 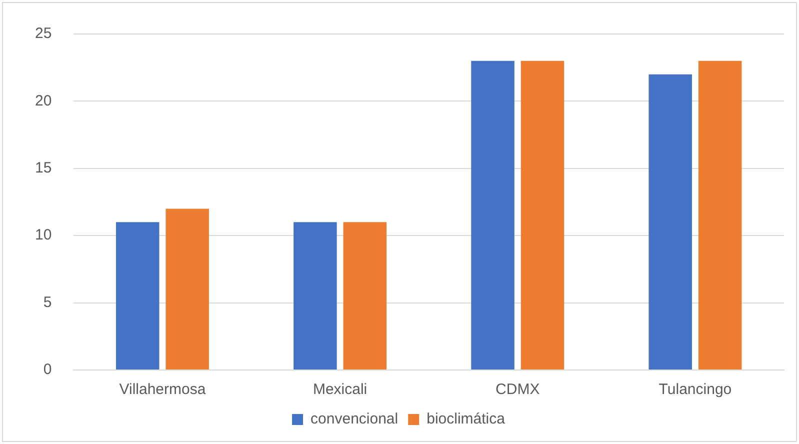 I want to click on x-tick-label: Villahermosa, so click(x=162, y=389).